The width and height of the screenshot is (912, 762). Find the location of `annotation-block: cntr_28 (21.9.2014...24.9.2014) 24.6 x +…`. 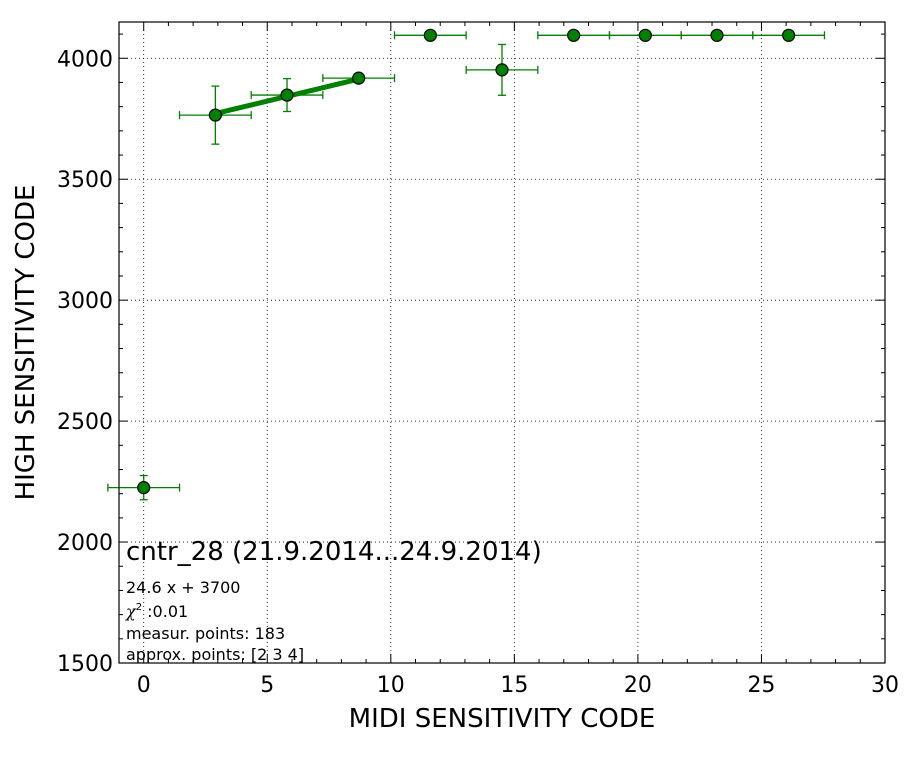

annotation-block: cntr_28 (21.9.2014...24.9.2014) 24.6 x +… is located at coordinates (333, 600).